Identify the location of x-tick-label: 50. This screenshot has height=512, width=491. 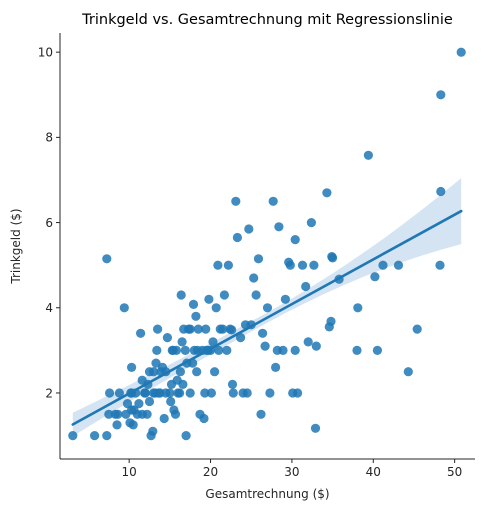
(454, 472).